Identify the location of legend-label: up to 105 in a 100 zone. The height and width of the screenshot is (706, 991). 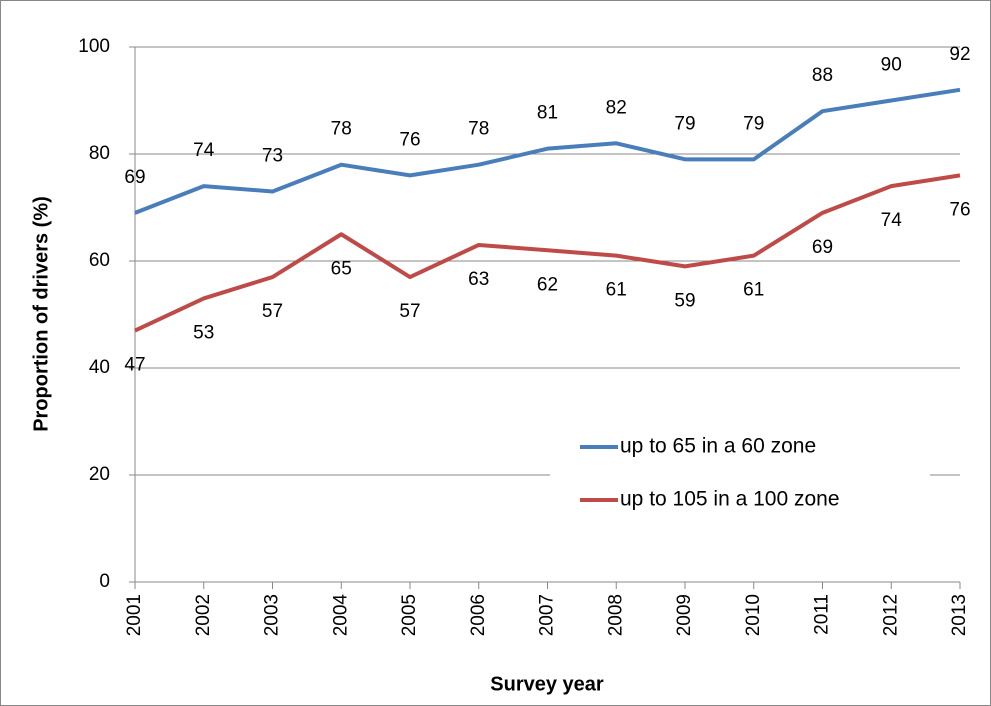
(730, 499).